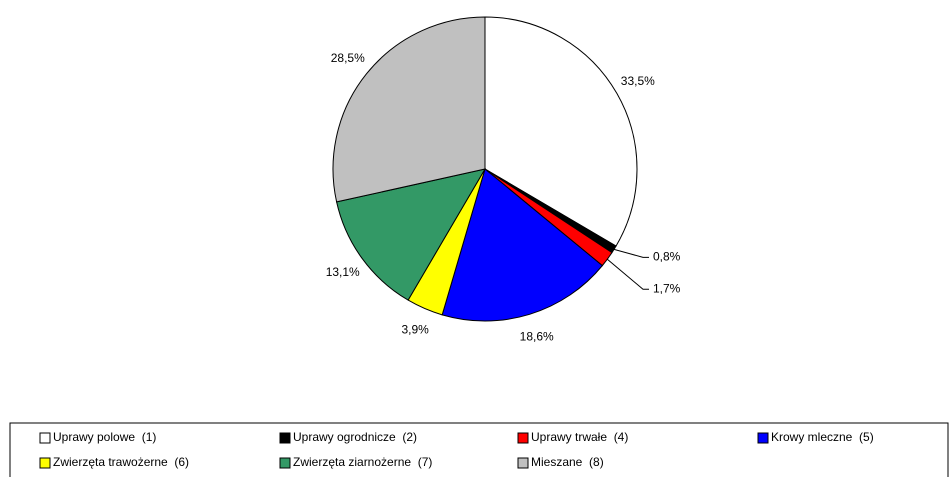 Image resolution: width=949 pixels, height=482 pixels. Describe the element at coordinates (579, 437) in the screenshot. I see `legend-label: Uprawy trwałe (4)` at that location.